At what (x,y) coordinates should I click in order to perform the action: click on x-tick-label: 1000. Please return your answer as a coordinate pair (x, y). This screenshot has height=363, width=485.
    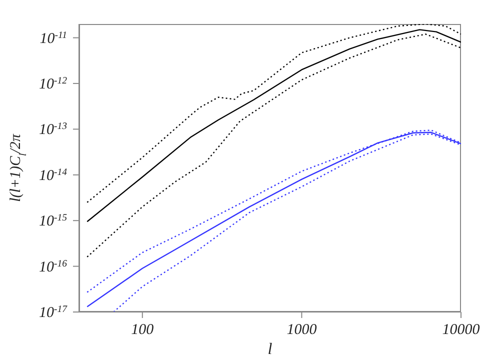
    Looking at the image, I should click on (302, 330).